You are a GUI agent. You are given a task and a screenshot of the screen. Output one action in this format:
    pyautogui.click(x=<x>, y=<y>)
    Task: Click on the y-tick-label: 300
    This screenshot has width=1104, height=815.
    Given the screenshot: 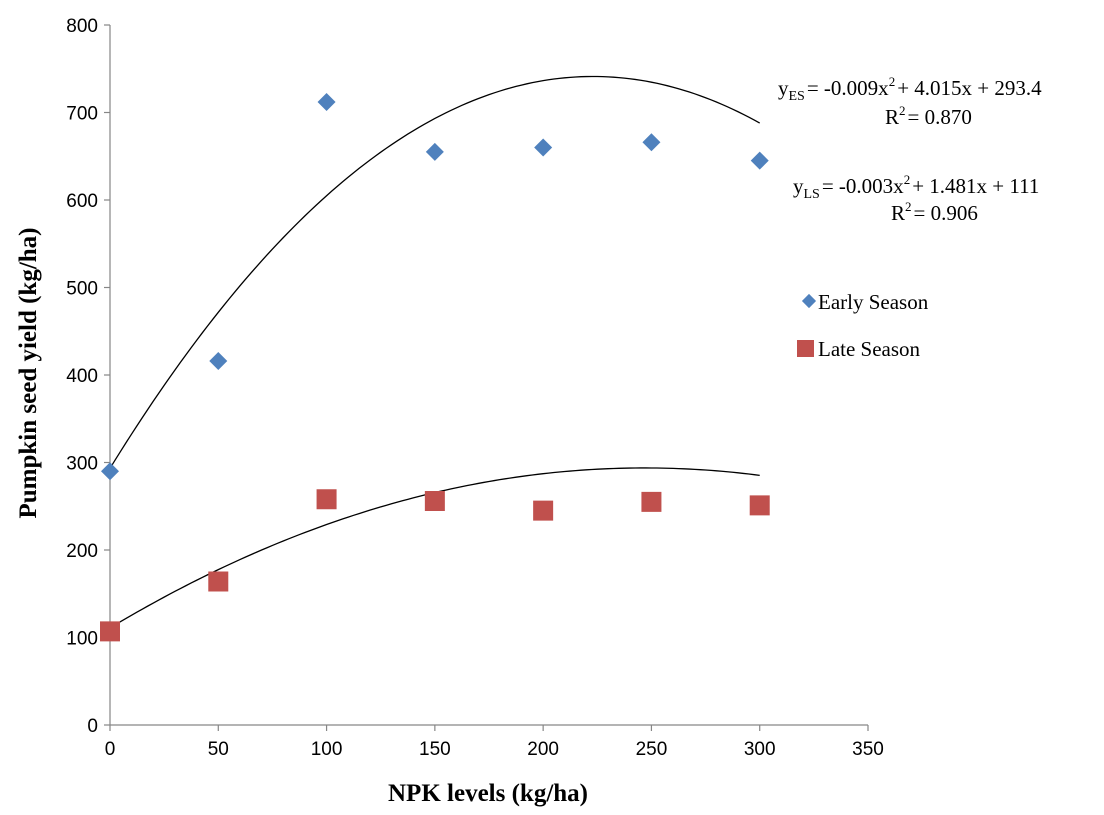 What is the action you would take?
    pyautogui.click(x=82, y=464)
    